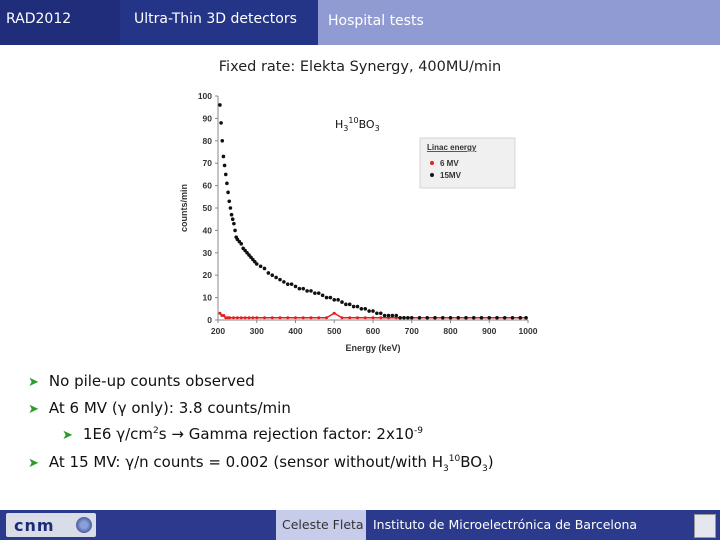 This screenshot has height=540, width=720. I want to click on x-tick-label: 400, so click(295, 331).